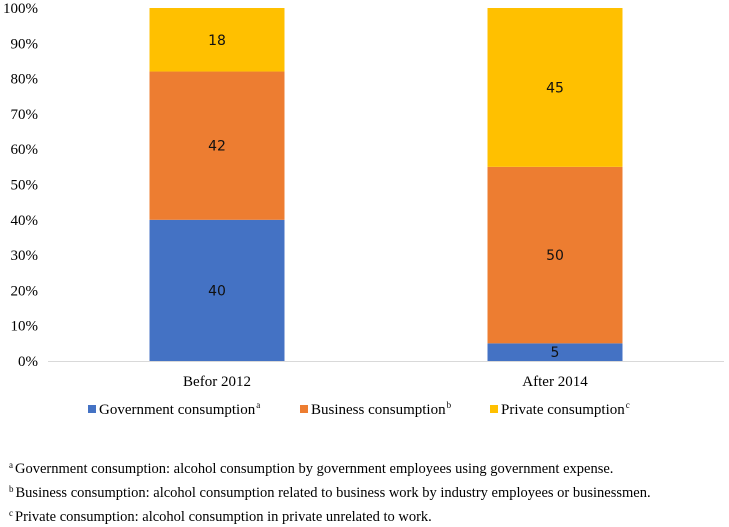  What do you see at coordinates (217, 382) in the screenshot?
I see `x-tick-label: Befor 2012` at bounding box center [217, 382].